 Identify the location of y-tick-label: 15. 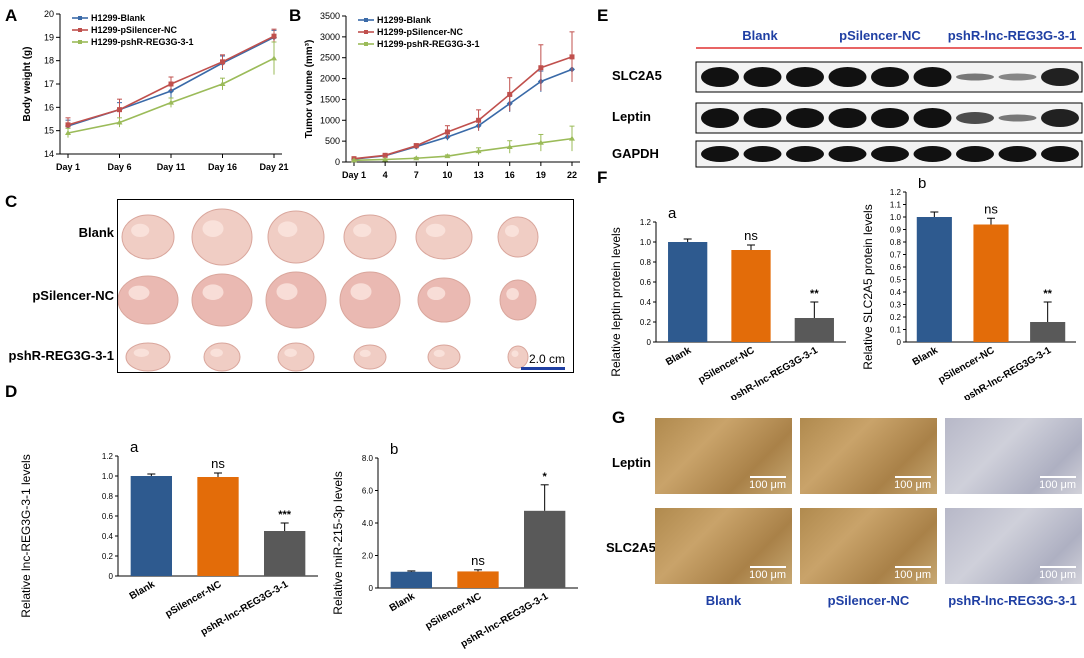
(49, 131).